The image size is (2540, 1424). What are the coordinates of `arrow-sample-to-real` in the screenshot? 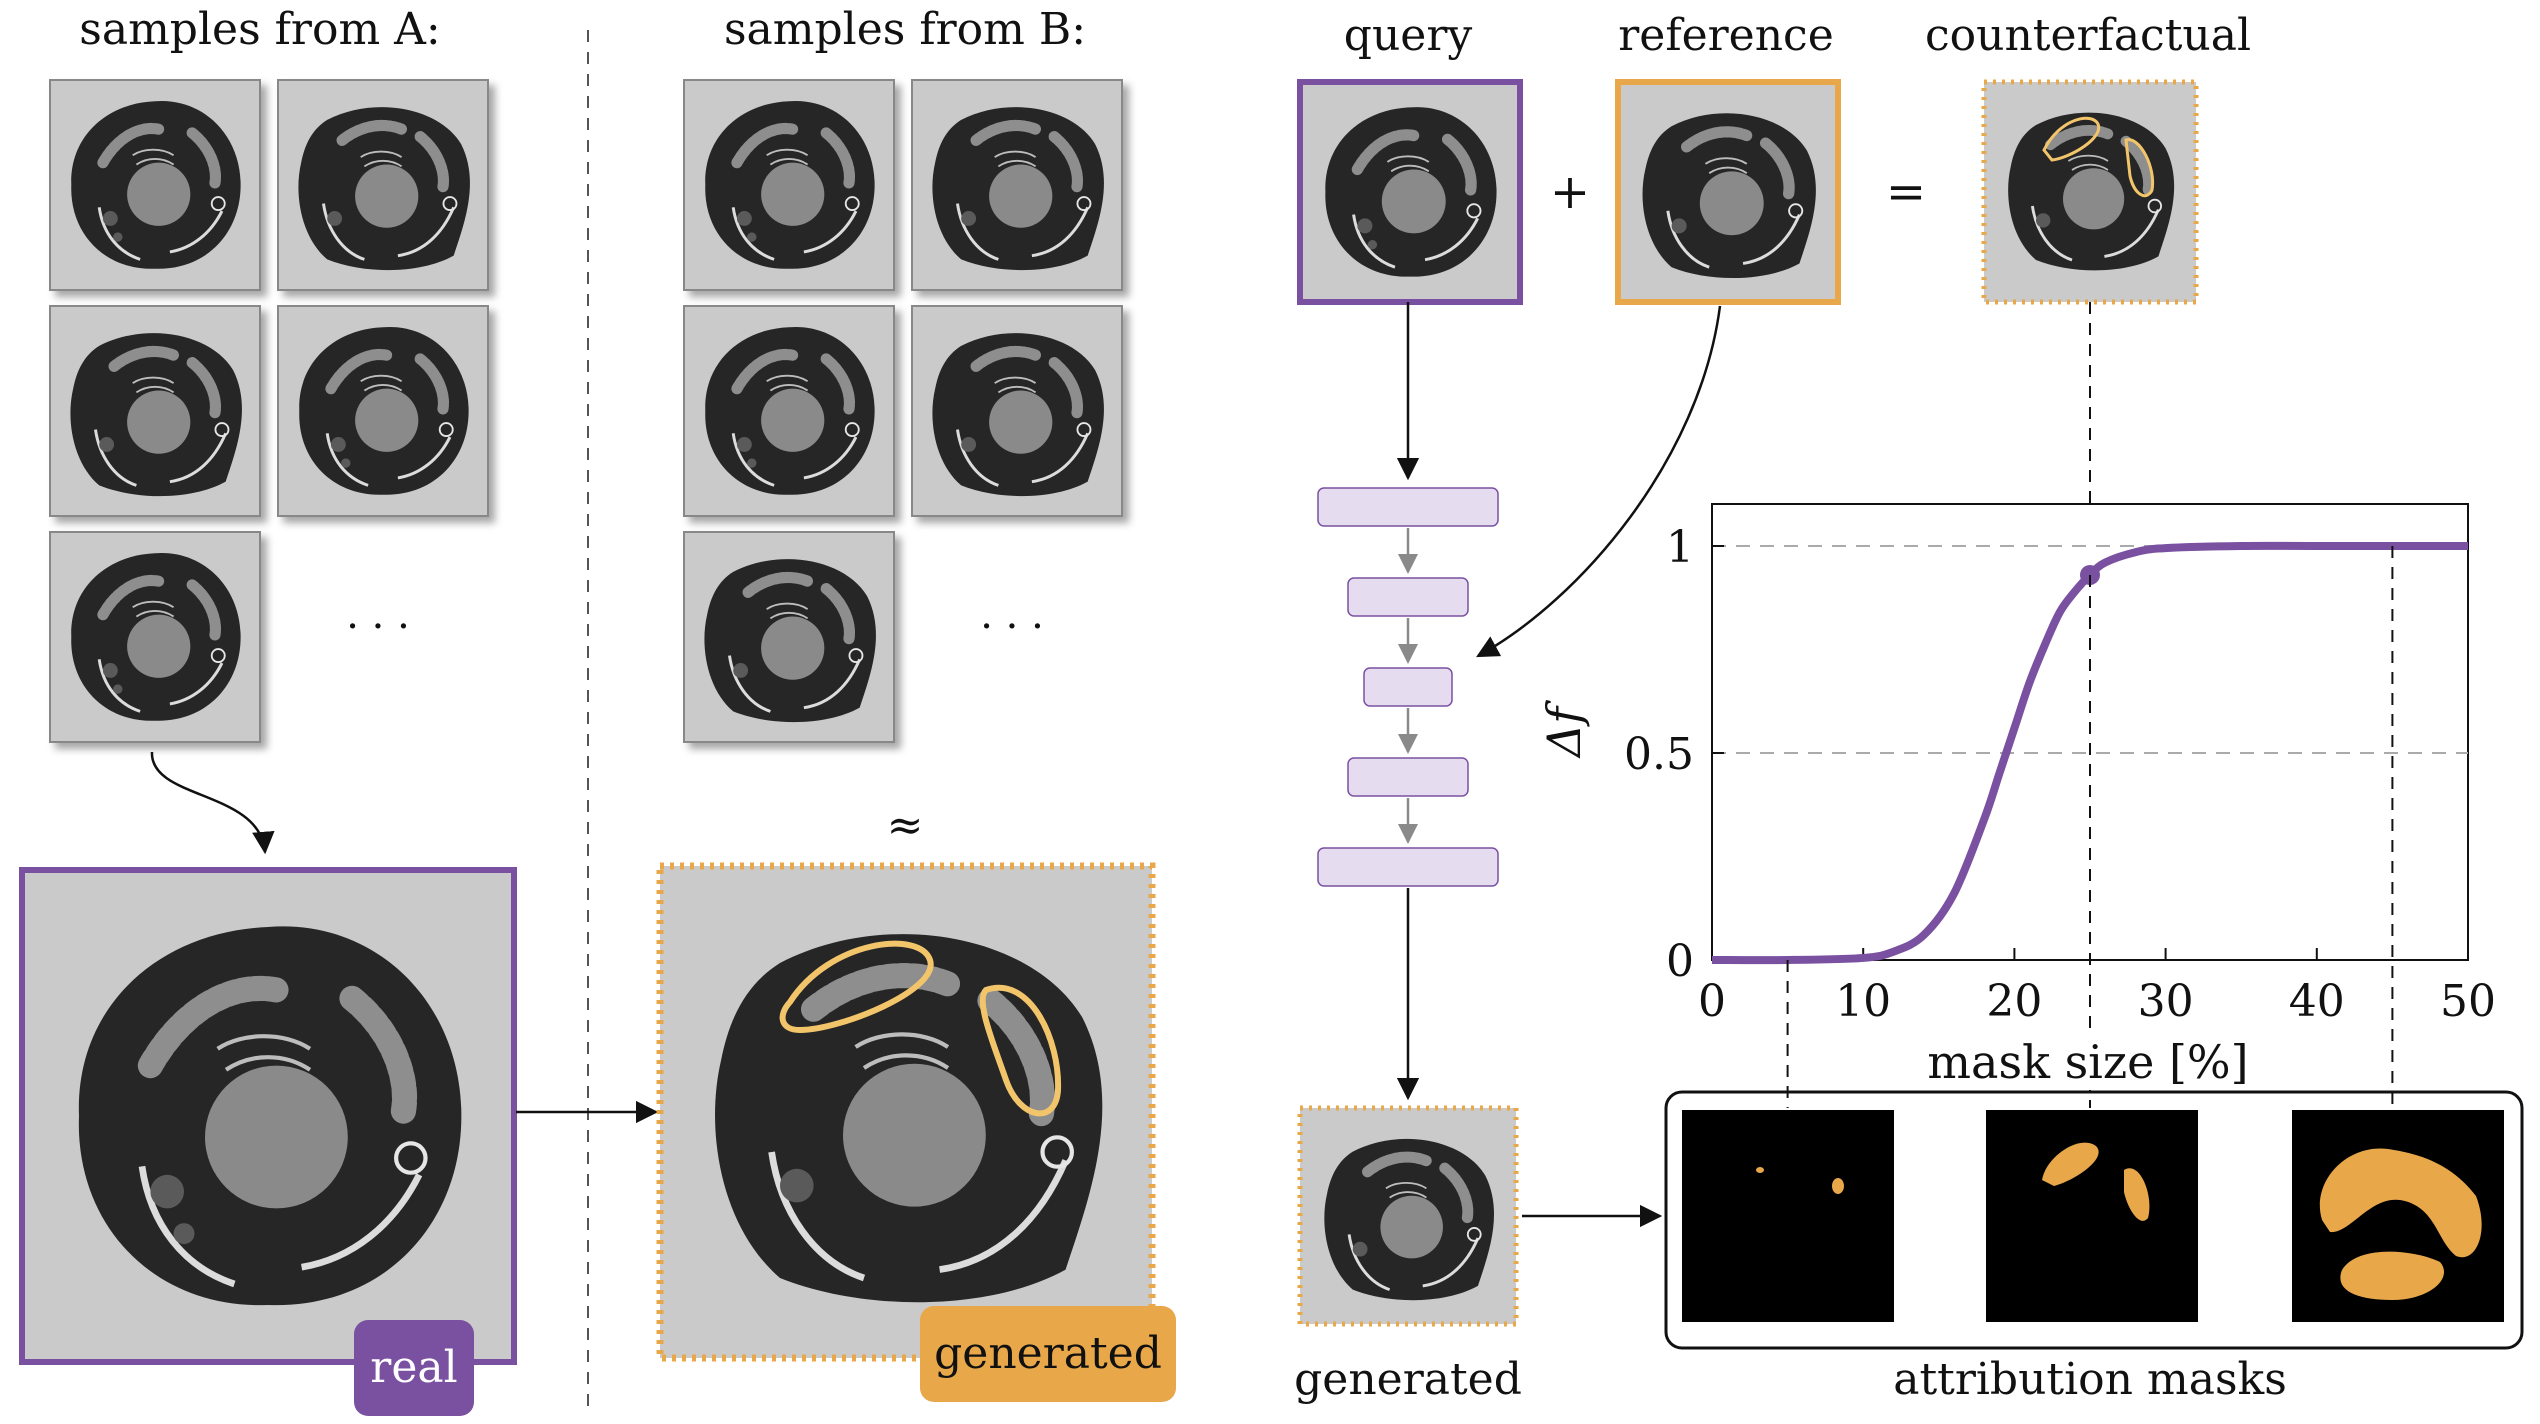 It's located at (212, 803).